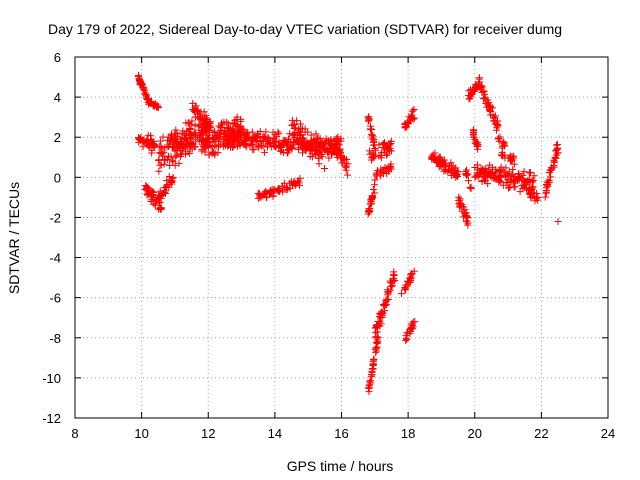 The width and height of the screenshot is (640, 480). I want to click on y-tick-label: 4, so click(57, 97).